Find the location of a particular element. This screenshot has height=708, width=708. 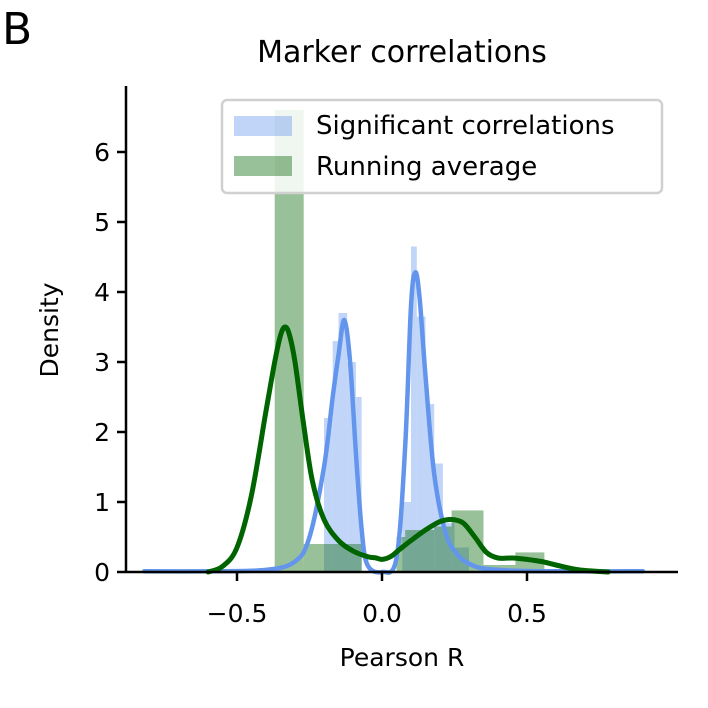

x-ticks: −0.5 0.0 0.5 is located at coordinates (377, 600).